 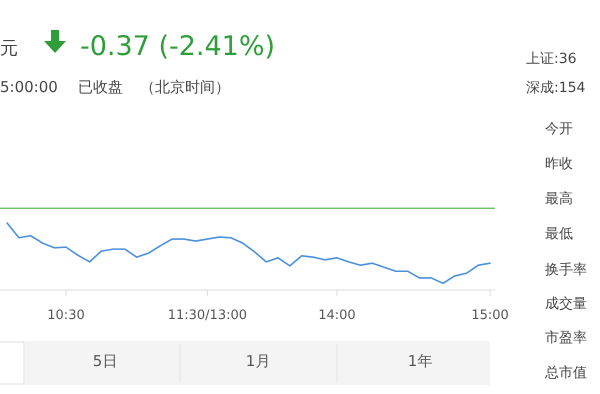 I want to click on text: 市盈率, so click(x=566, y=338).